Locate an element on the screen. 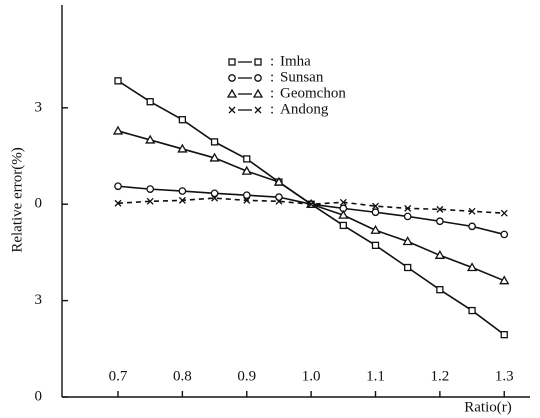 This screenshot has width=540, height=418. x-tick-label: 0.9 is located at coordinates (246, 376).